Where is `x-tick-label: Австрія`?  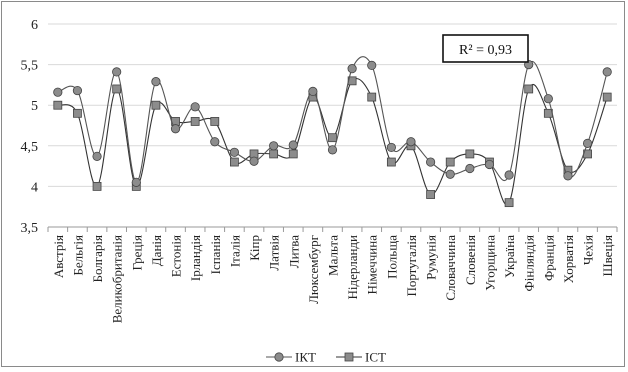
x-tick-label: Австрія is located at coordinates (58, 256).